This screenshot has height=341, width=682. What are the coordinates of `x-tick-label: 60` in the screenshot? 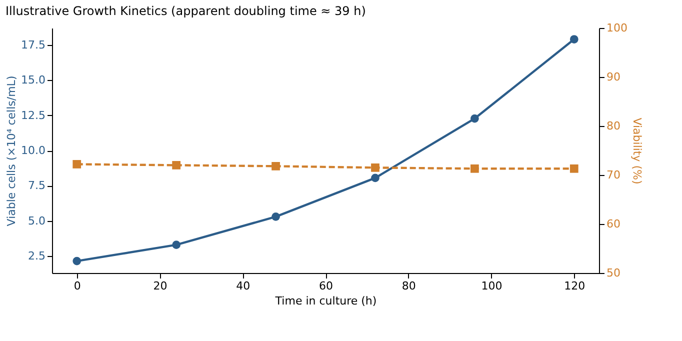 It's located at (326, 286).